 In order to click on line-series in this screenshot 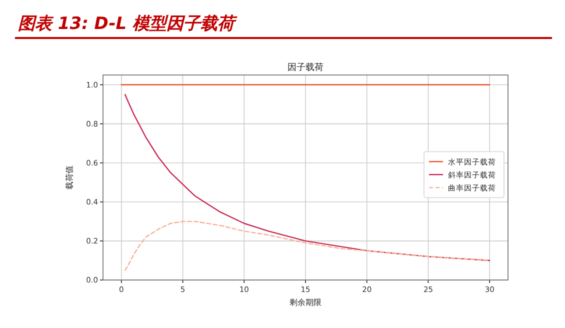, I will do `click(307, 245)`.